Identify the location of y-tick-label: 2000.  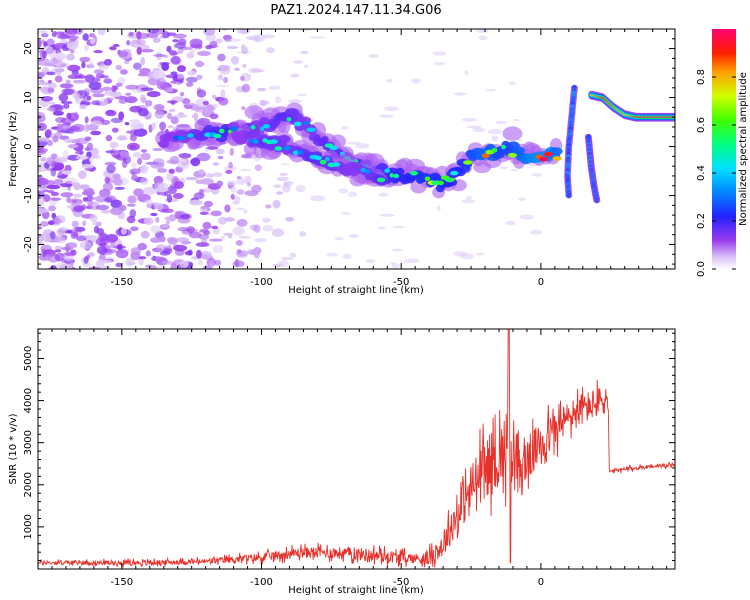
(28, 484).